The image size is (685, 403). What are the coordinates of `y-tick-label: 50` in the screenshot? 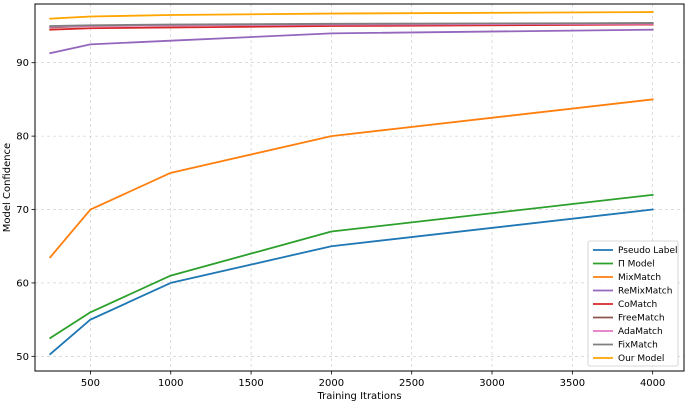 It's located at (22, 357).